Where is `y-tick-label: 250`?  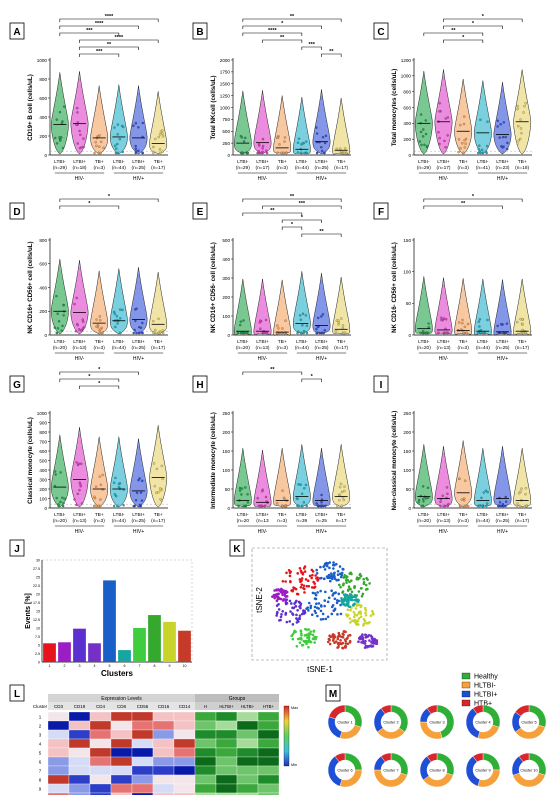
y-tick-label: 250 is located at coordinates (226, 143).